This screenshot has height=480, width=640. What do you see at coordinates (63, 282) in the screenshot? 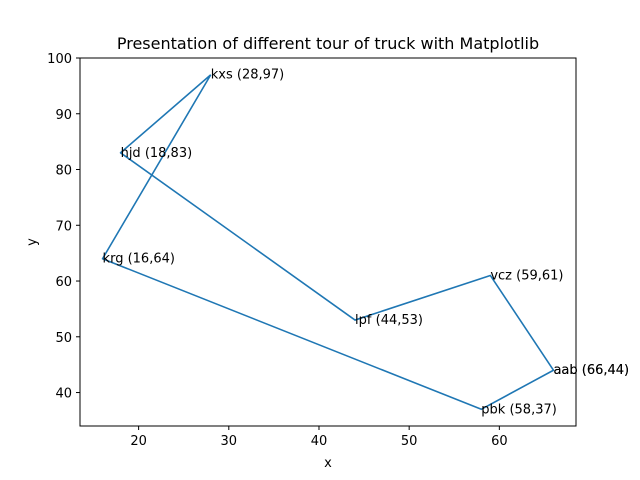
I see `y-tick-label: 60` at bounding box center [63, 282].